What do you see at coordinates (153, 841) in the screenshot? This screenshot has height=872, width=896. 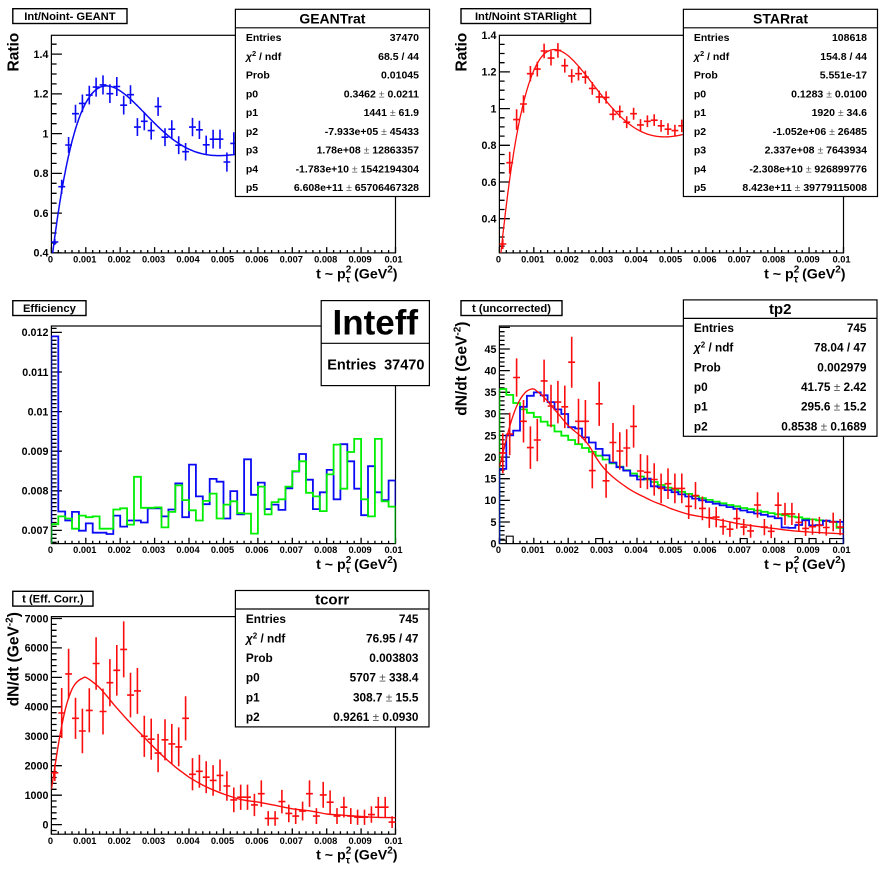 I see `svg-text: 0.003` at bounding box center [153, 841].